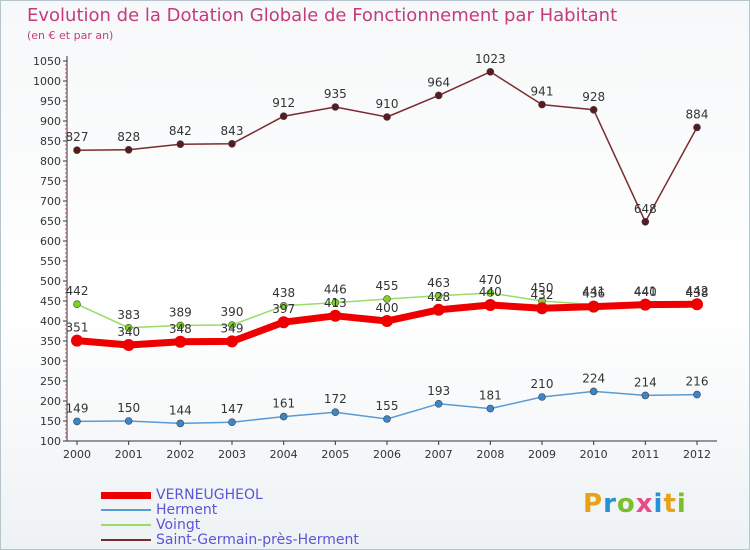 Image resolution: width=750 pixels, height=550 pixels. What do you see at coordinates (50, 201) in the screenshot?
I see `y-tick-label: 700` at bounding box center [50, 201].